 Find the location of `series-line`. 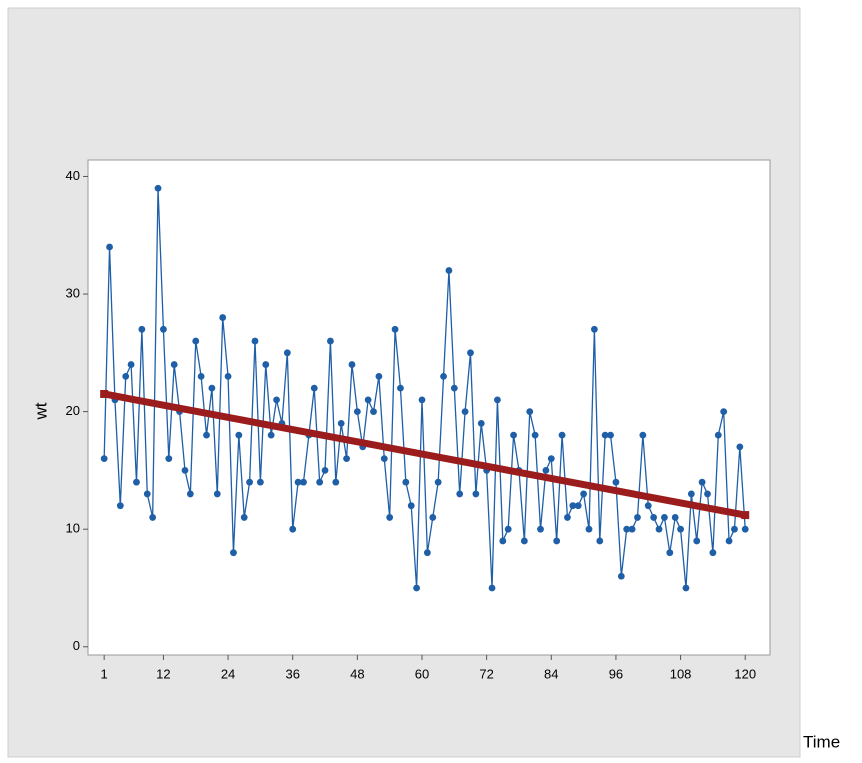

series-line is located at coordinates (424, 454).